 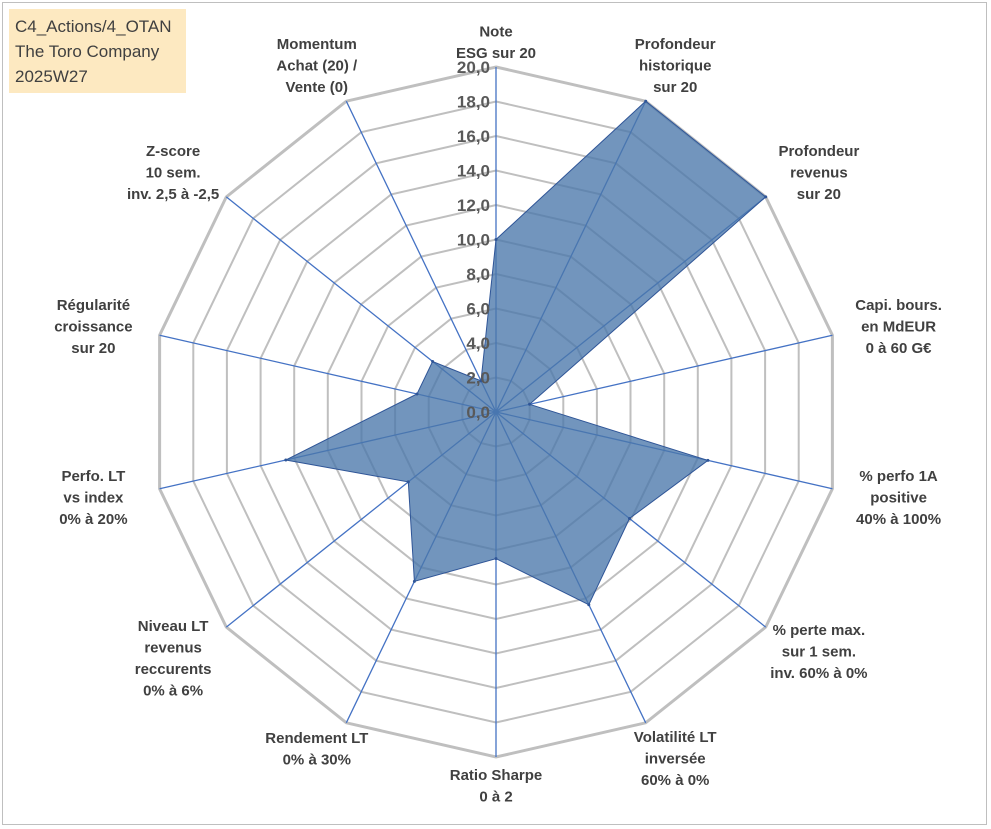 What do you see at coordinates (473, 136) in the screenshot?
I see `tick-label: 16,0` at bounding box center [473, 136].